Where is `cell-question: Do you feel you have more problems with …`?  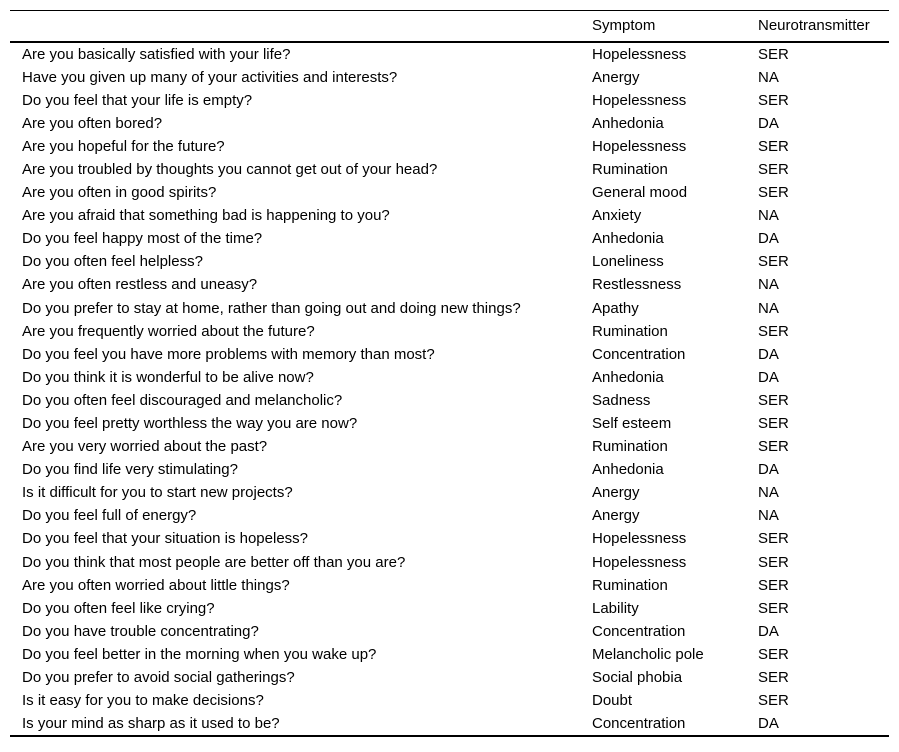
cell-question: Do you feel you have more problems with … is located at coordinates (228, 354).